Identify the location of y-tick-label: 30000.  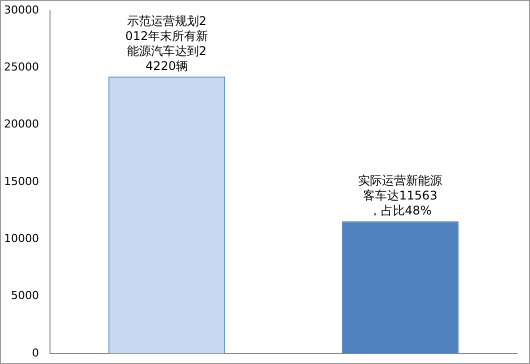
(21, 9).